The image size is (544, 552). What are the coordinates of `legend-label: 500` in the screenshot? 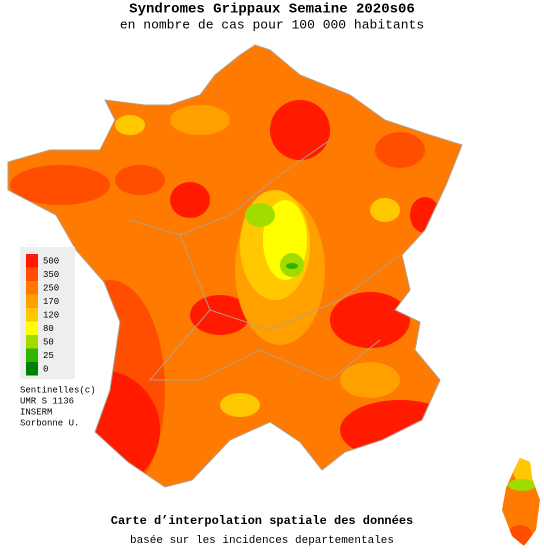 It's located at (51, 261).